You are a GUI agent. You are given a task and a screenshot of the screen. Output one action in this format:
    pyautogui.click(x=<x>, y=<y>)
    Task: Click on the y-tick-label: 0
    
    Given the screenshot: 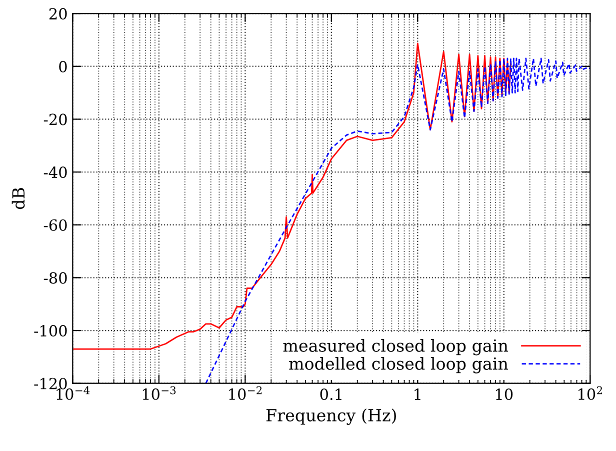 What is the action you would take?
    pyautogui.click(x=63, y=66)
    